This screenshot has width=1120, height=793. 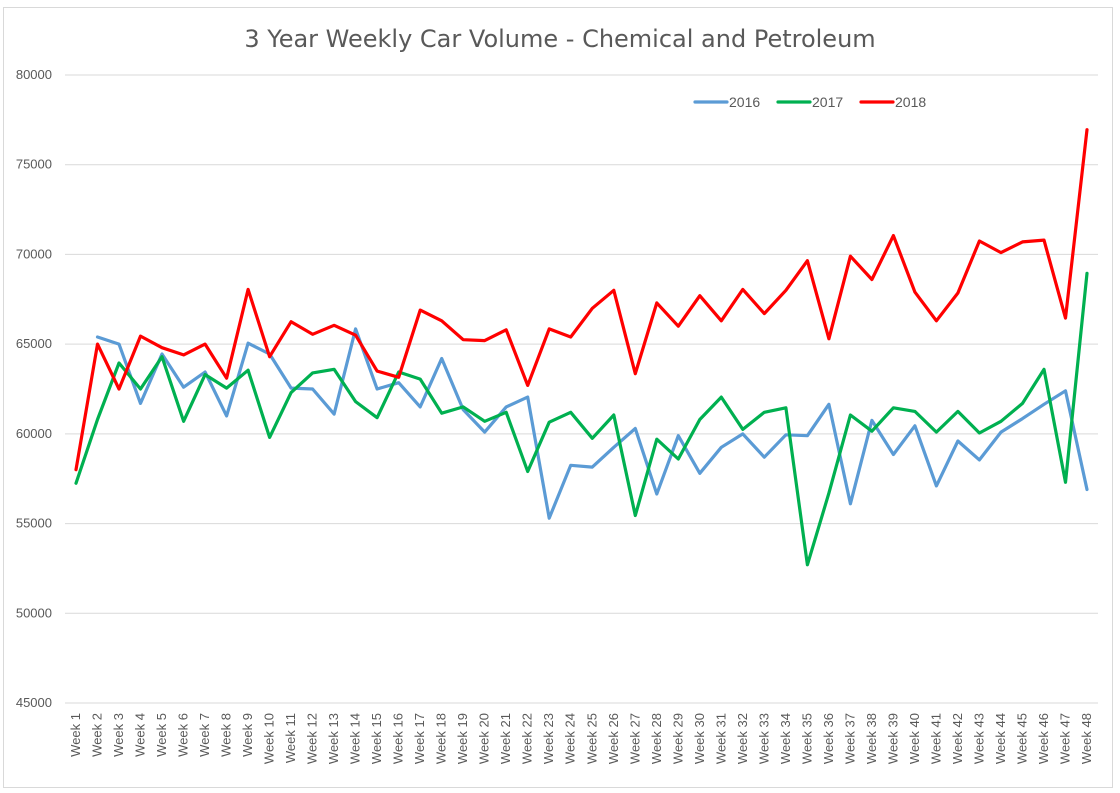 I want to click on x-tick-label: Week 48, so click(x=1086, y=738).